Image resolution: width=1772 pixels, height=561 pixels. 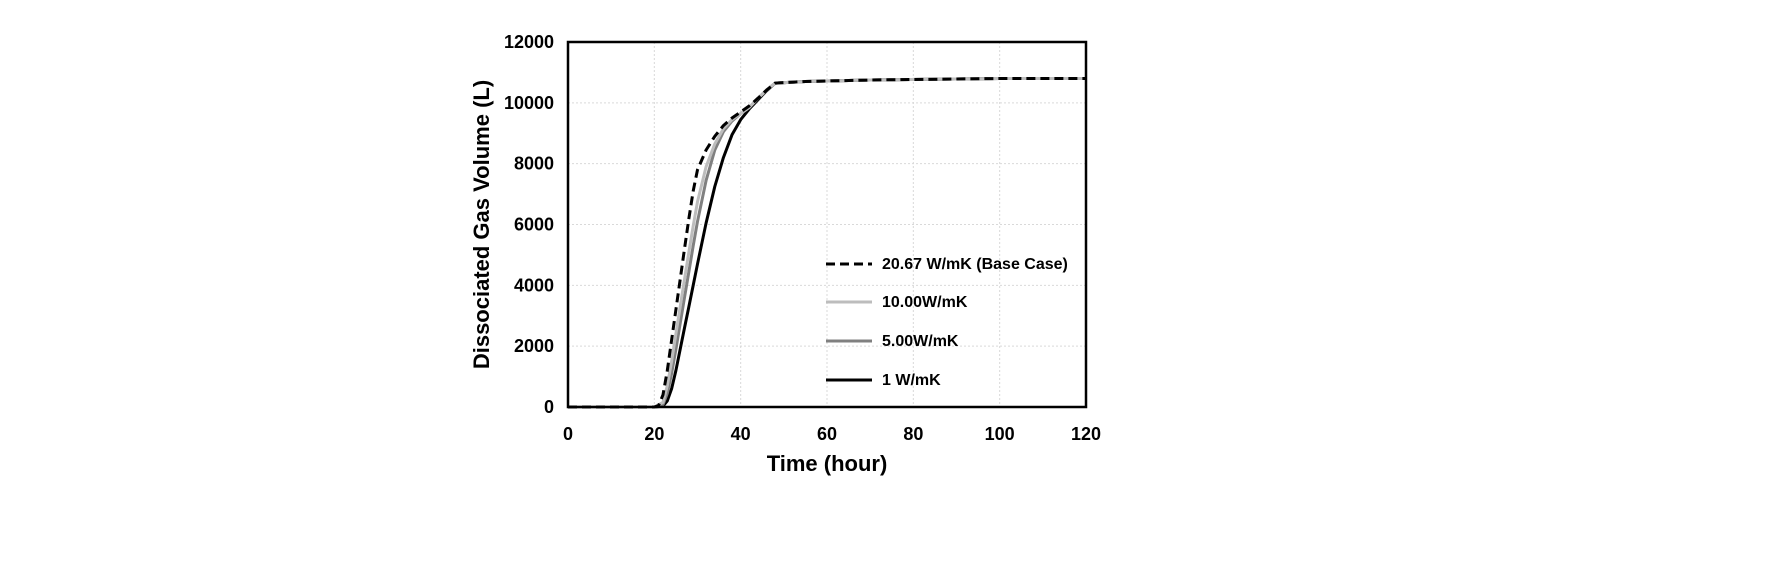 I want to click on y-tick-label: 2000, so click(x=534, y=346).